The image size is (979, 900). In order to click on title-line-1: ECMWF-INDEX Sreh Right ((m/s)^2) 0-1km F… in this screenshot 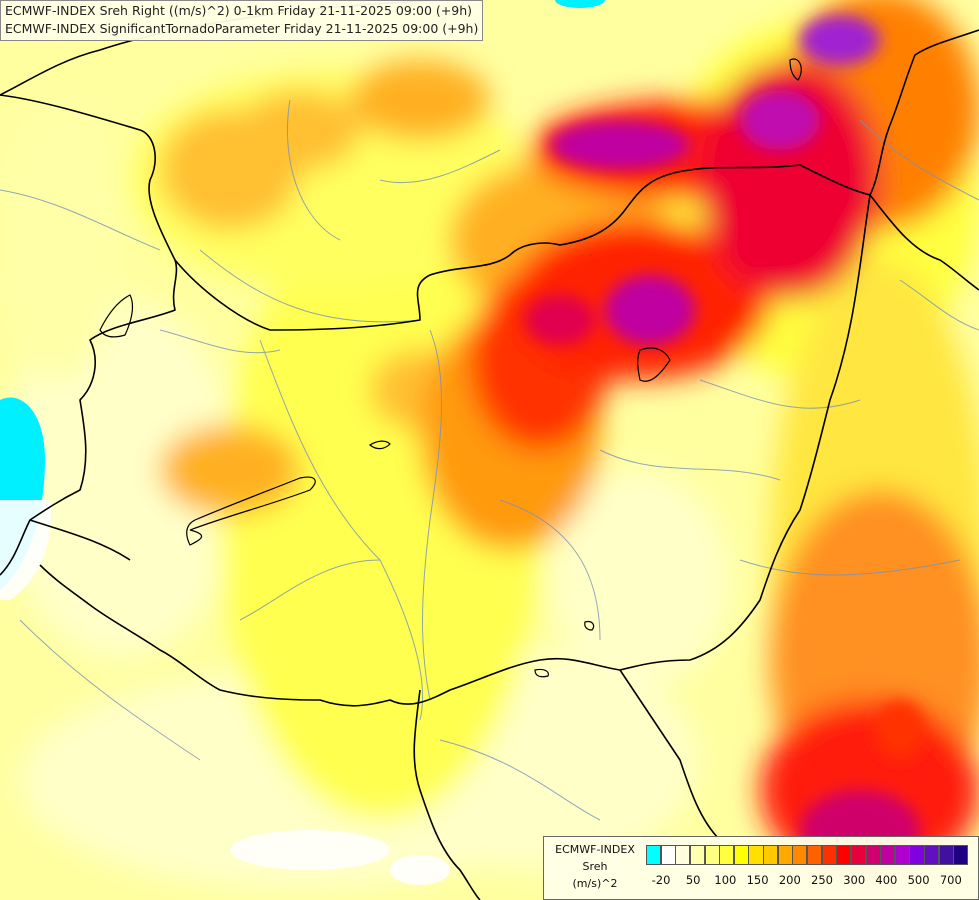, I will do `click(239, 10)`.